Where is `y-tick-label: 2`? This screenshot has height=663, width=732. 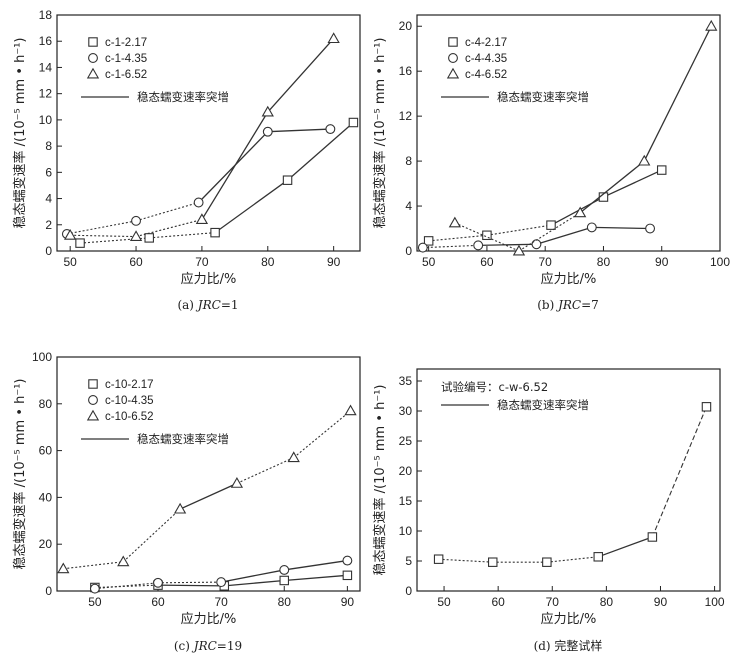
y-tick-label: 2 is located at coordinates (48, 225).